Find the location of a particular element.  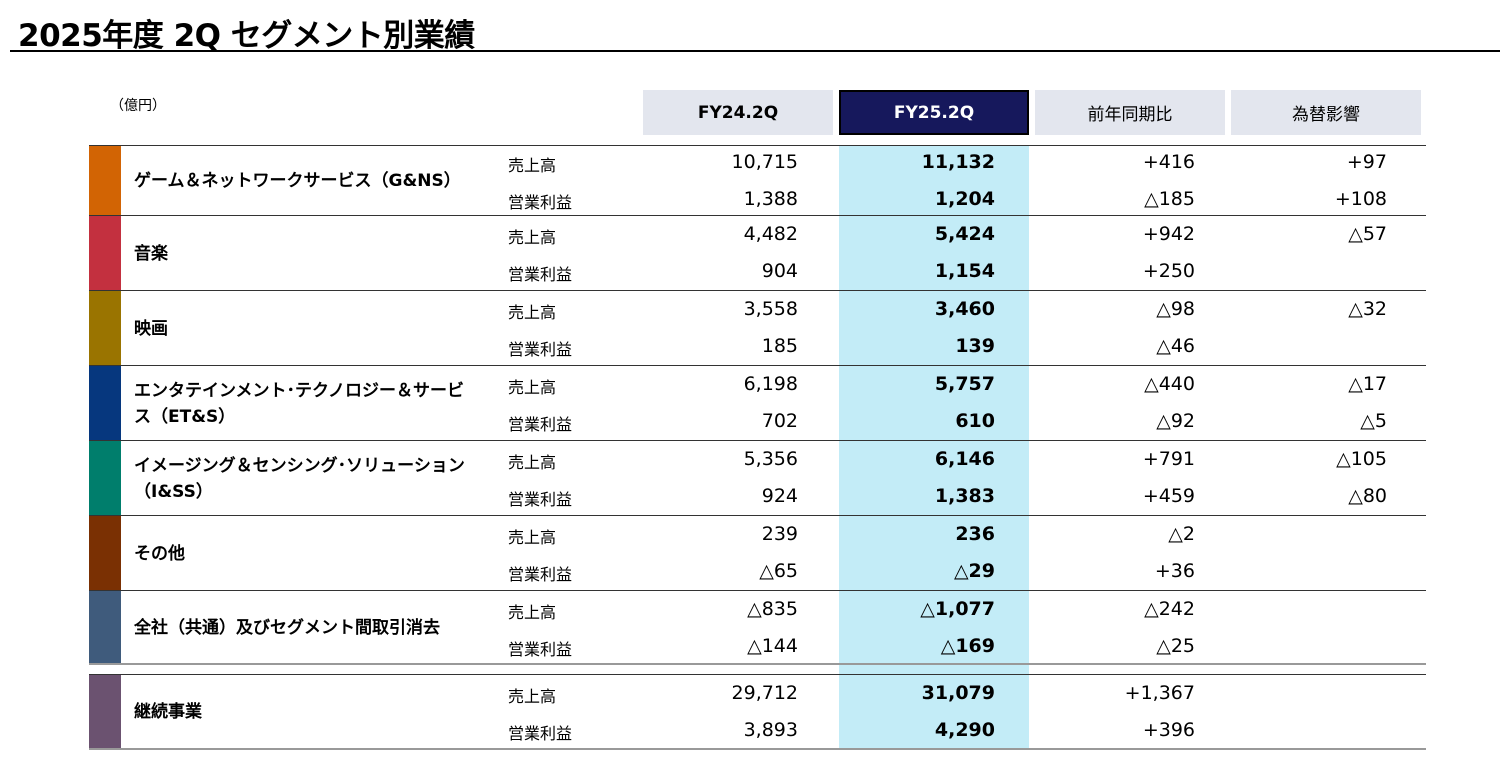

value-op-0: 904 is located at coordinates (779, 271).